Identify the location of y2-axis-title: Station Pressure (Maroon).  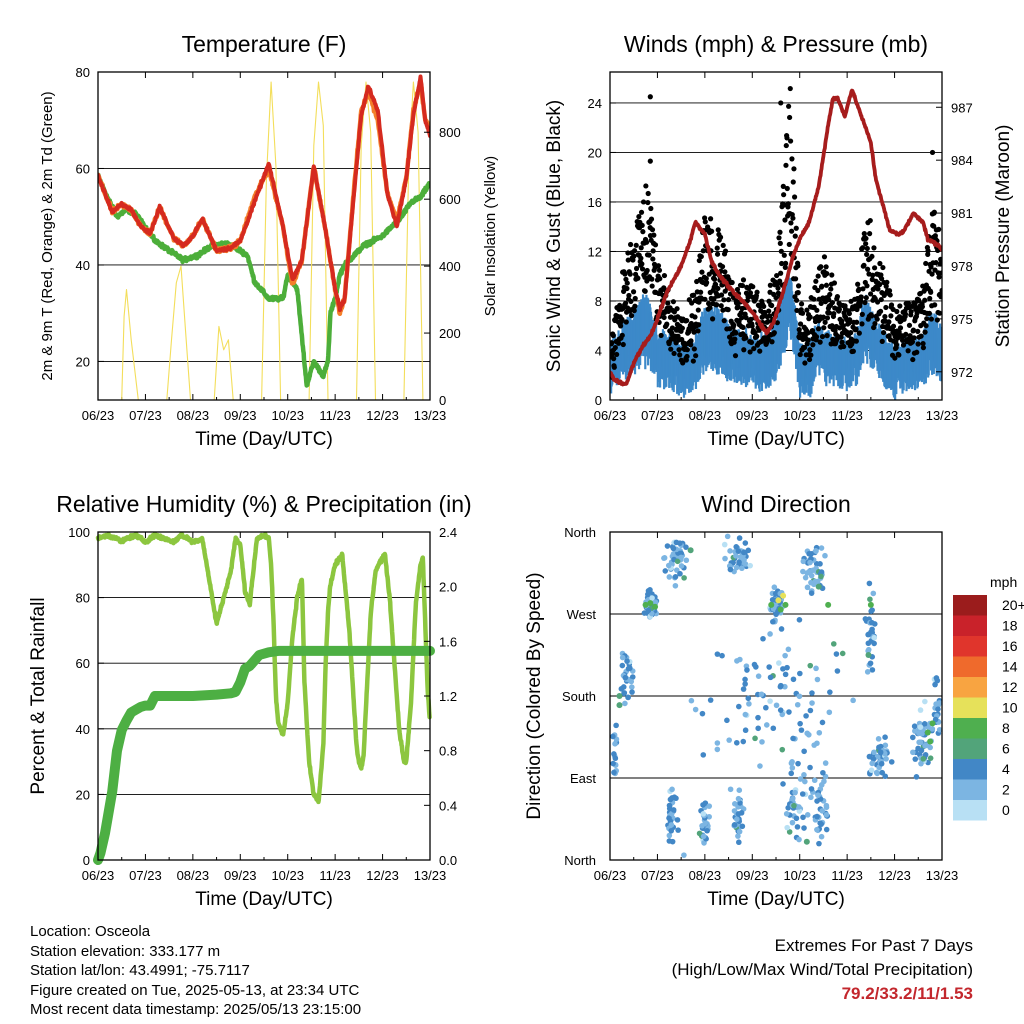
(1003, 236).